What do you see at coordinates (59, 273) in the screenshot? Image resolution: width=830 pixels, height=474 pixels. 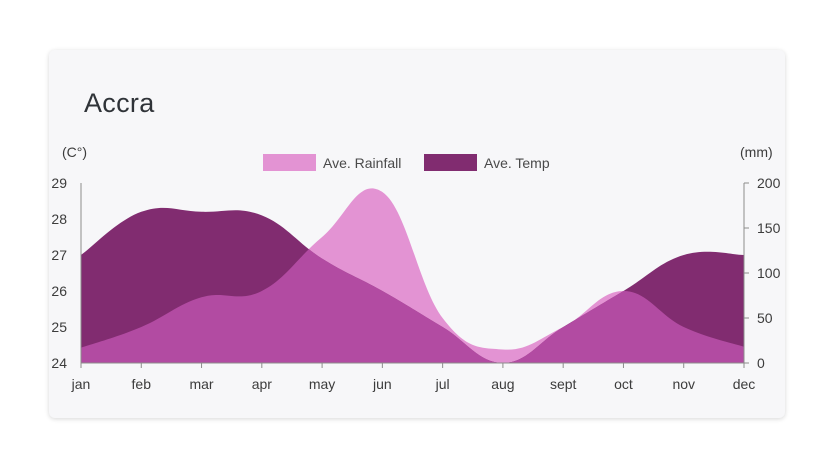 I see `left-axis-ticks: 24 25 26 27 28 29` at bounding box center [59, 273].